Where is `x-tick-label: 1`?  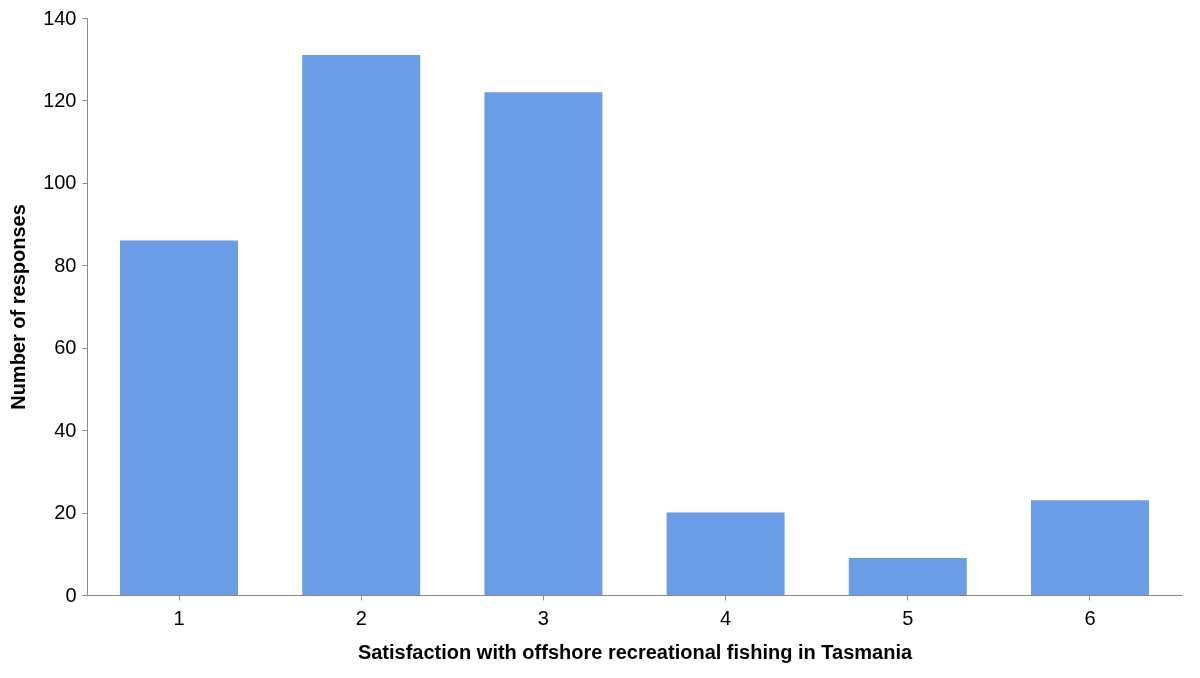
x-tick-label: 1 is located at coordinates (179, 617).